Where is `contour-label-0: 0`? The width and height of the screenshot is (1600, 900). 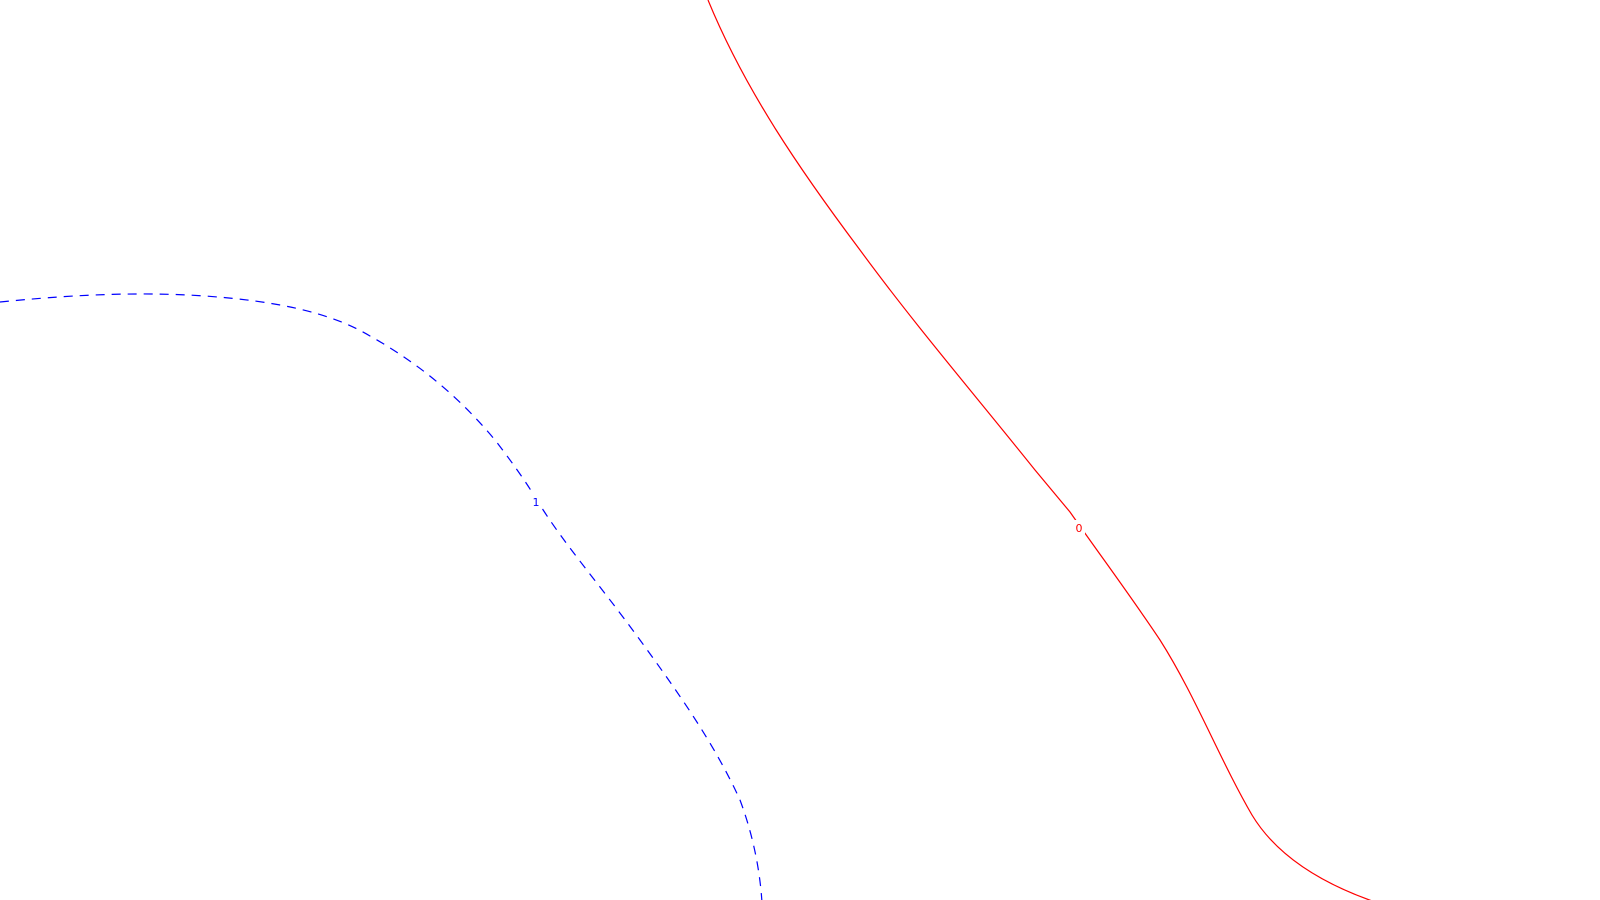 contour-label-0: 0 is located at coordinates (1079, 528).